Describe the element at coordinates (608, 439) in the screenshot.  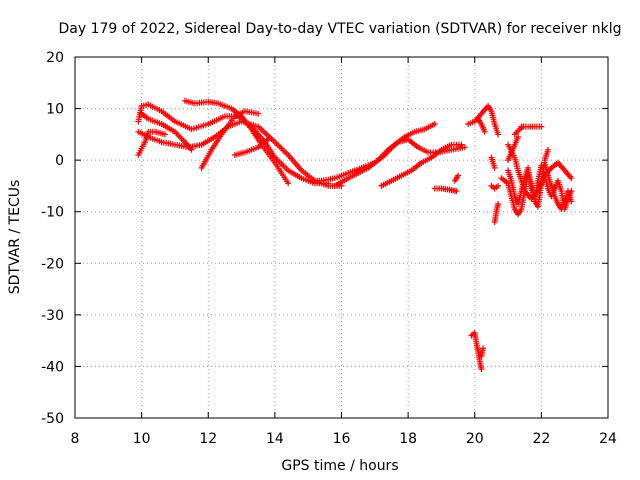
I see `x-tick-label: 24` at that location.